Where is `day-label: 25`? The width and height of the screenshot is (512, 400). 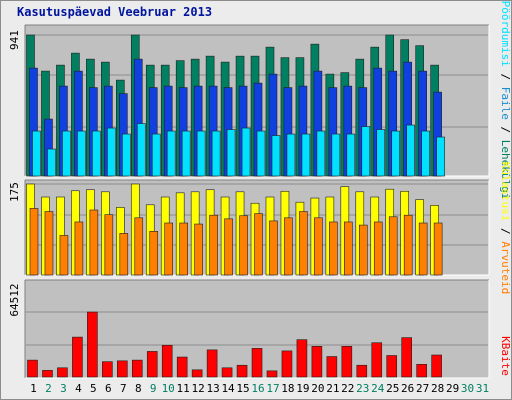 day-label: 25 is located at coordinates (392, 388).